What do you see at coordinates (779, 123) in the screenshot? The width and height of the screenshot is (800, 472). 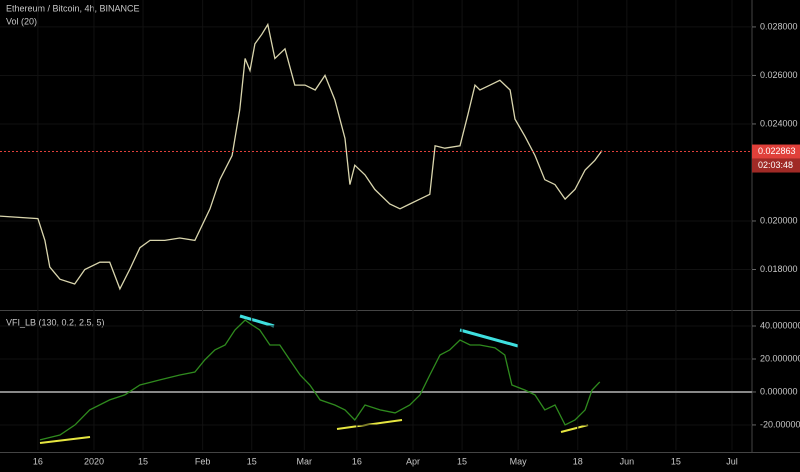 I see `y-tick-label: 0.024000` at bounding box center [779, 123].